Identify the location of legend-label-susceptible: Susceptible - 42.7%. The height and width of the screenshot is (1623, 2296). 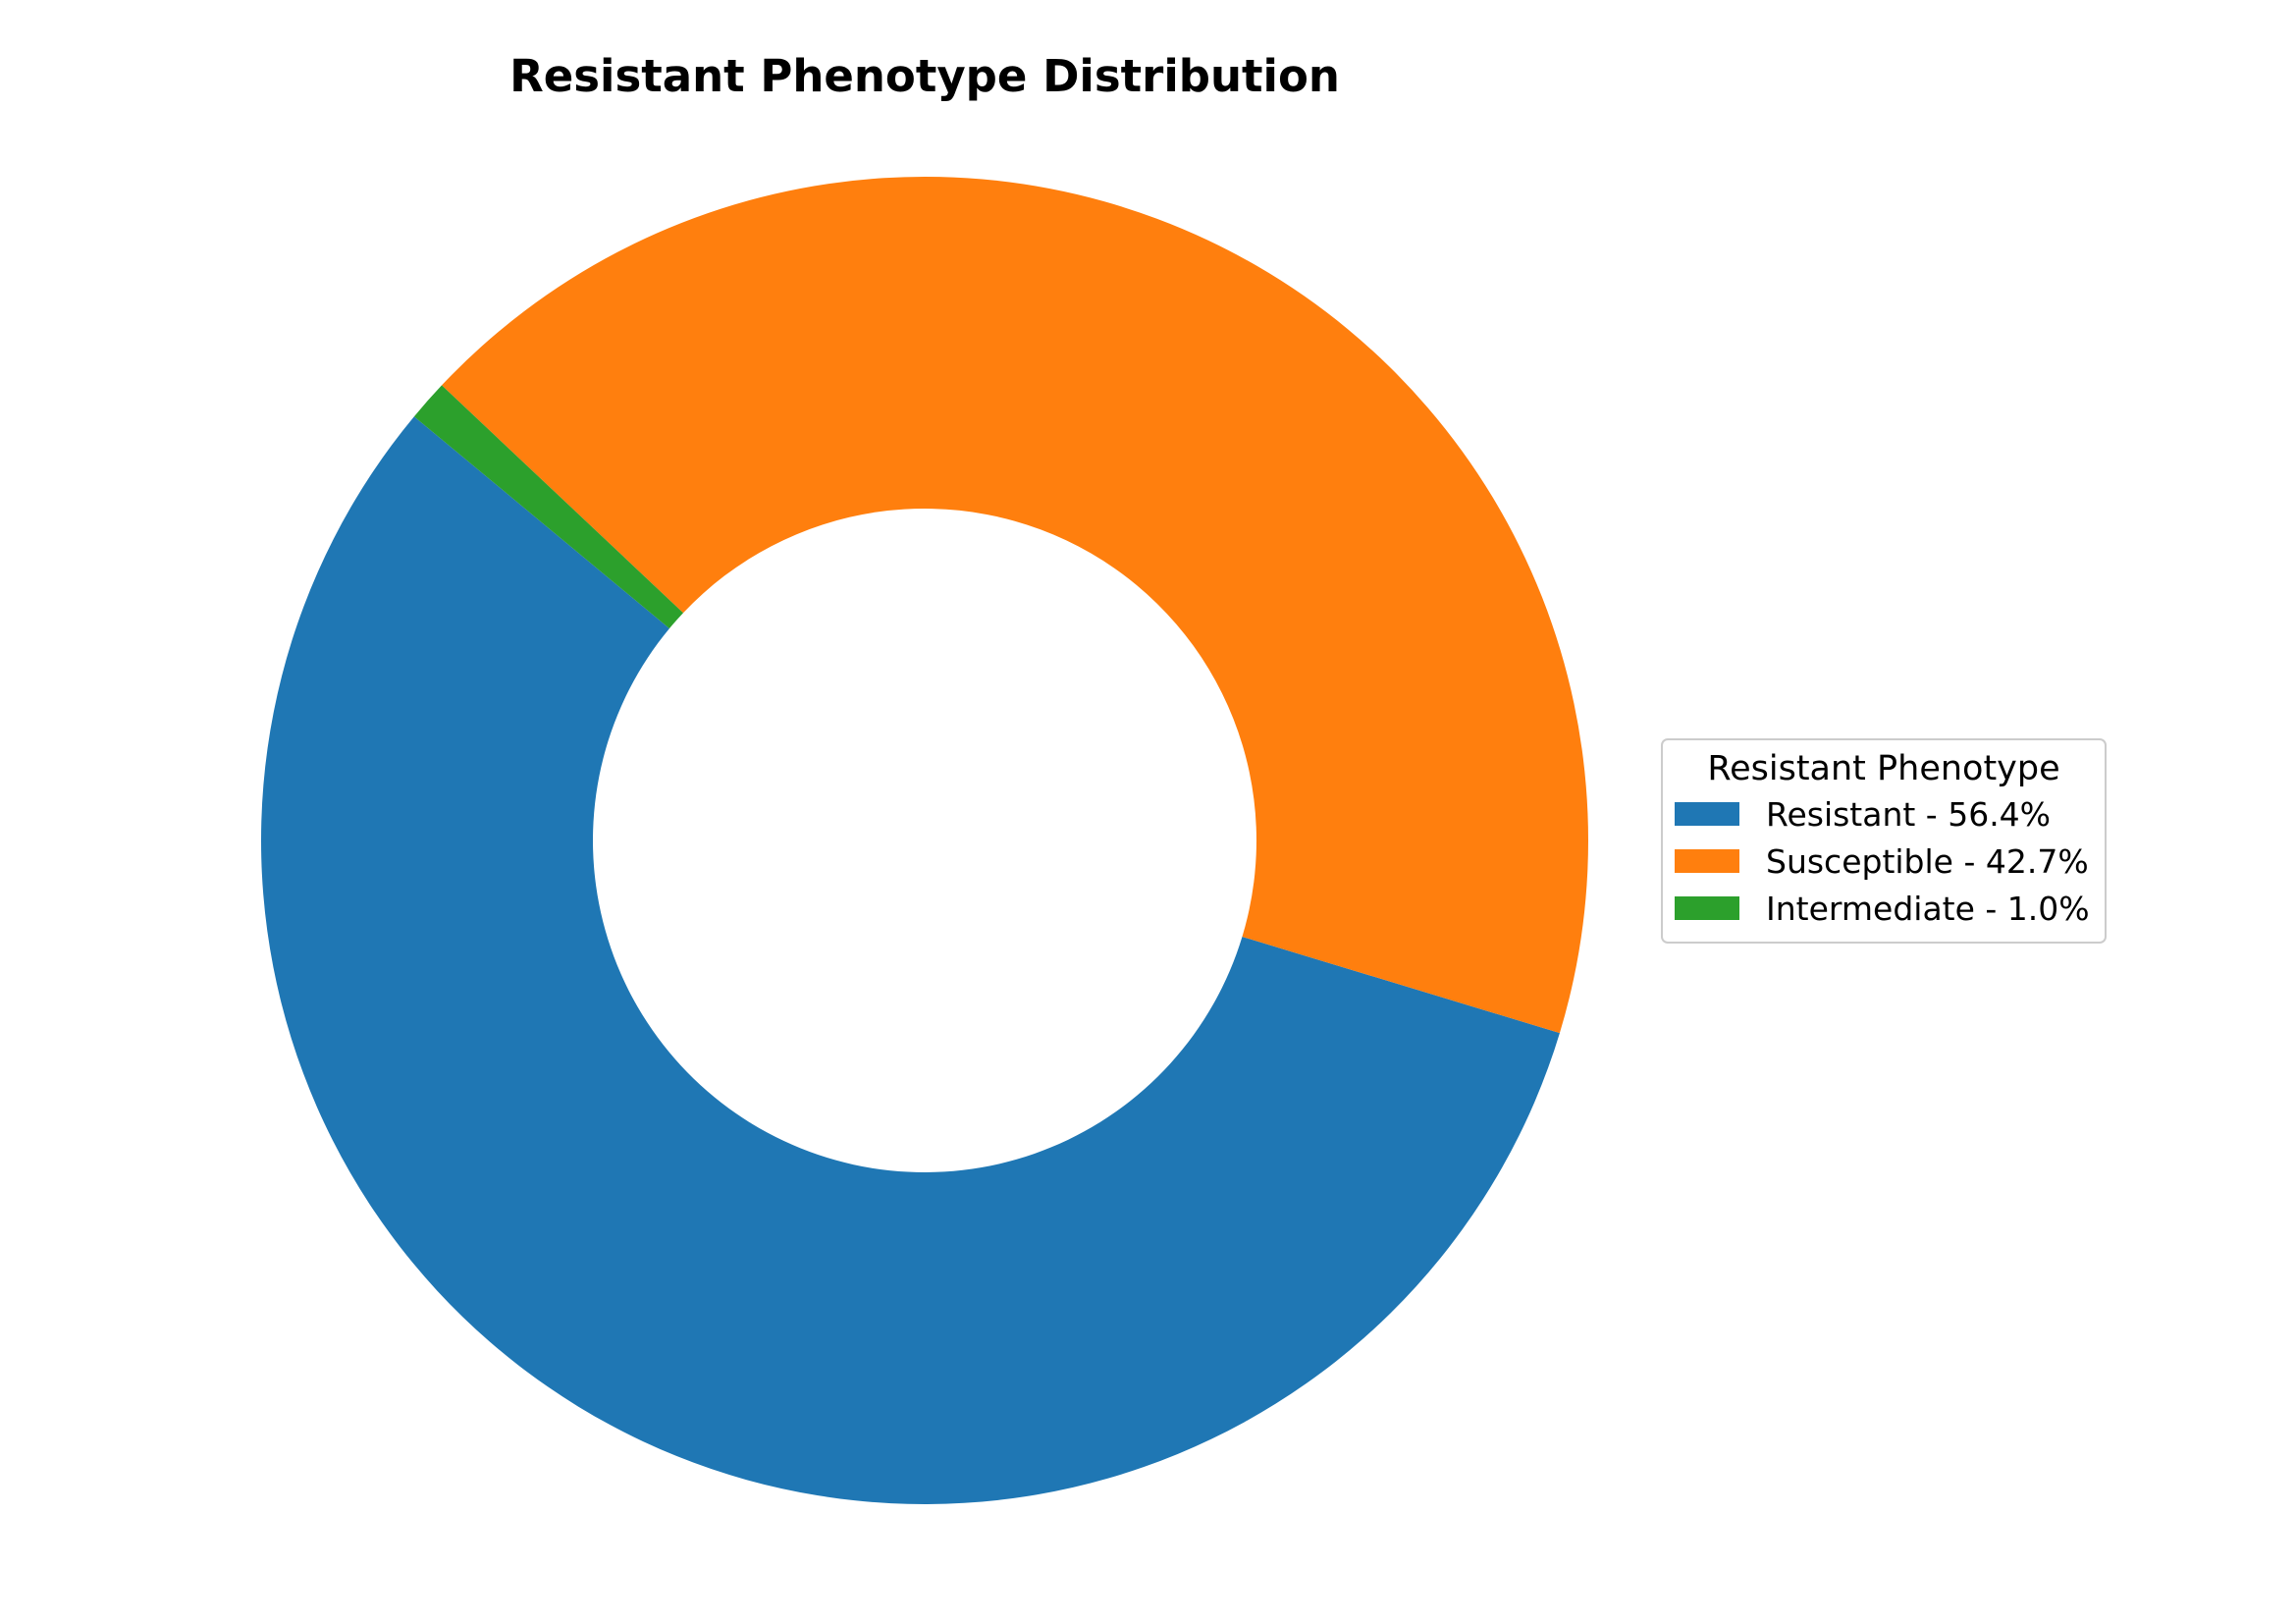
(1927, 861).